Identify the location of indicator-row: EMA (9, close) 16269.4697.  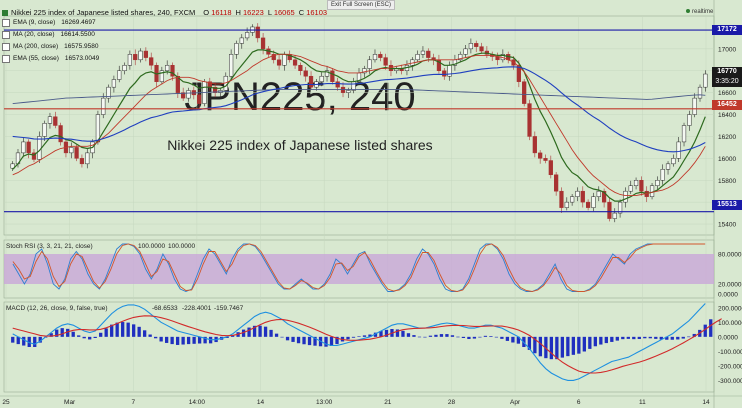
(49, 22).